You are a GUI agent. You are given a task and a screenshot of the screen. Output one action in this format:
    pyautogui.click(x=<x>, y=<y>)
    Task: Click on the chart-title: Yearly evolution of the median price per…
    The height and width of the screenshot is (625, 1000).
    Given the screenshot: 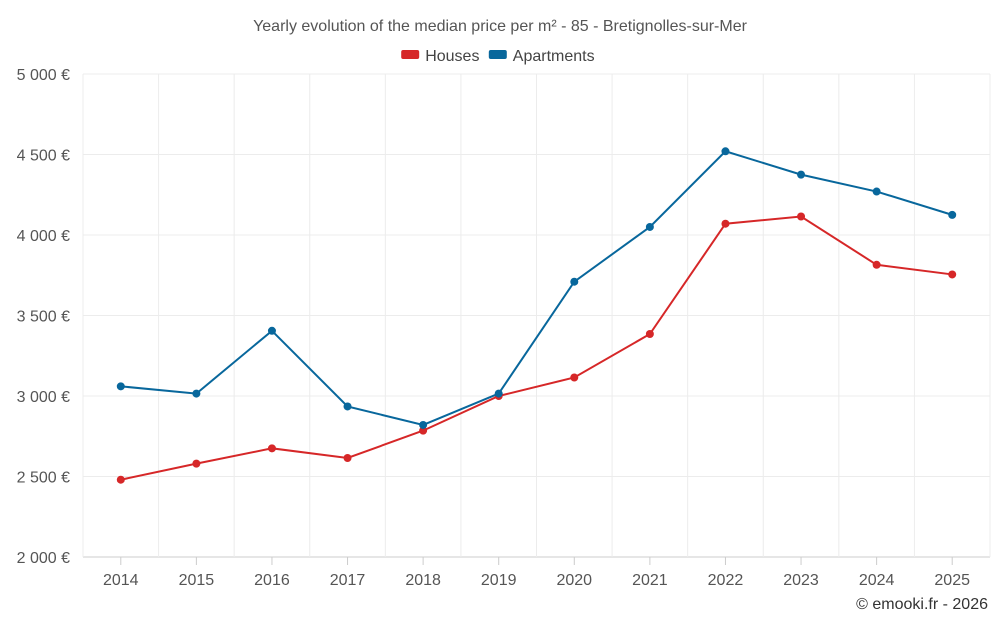 What is the action you would take?
    pyautogui.click(x=500, y=26)
    